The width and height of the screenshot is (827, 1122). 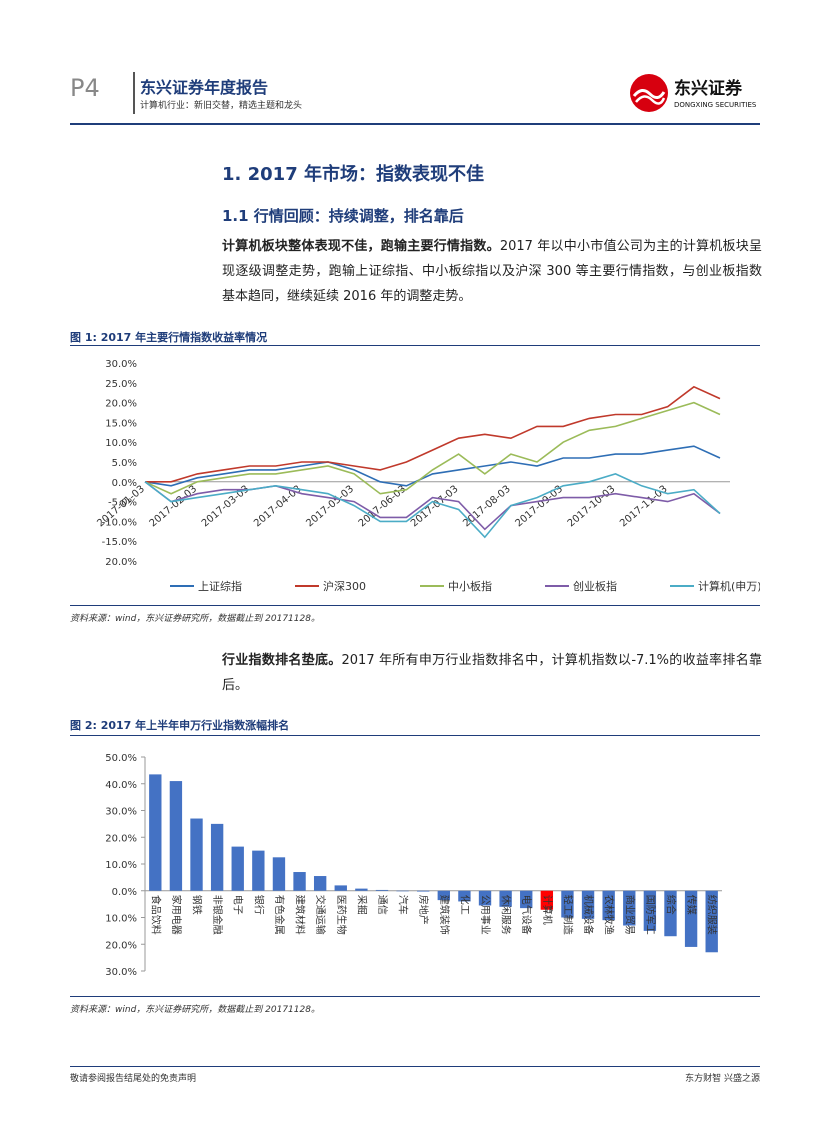 What do you see at coordinates (595, 586) in the screenshot?
I see `legend-label: 创业板指` at bounding box center [595, 586].